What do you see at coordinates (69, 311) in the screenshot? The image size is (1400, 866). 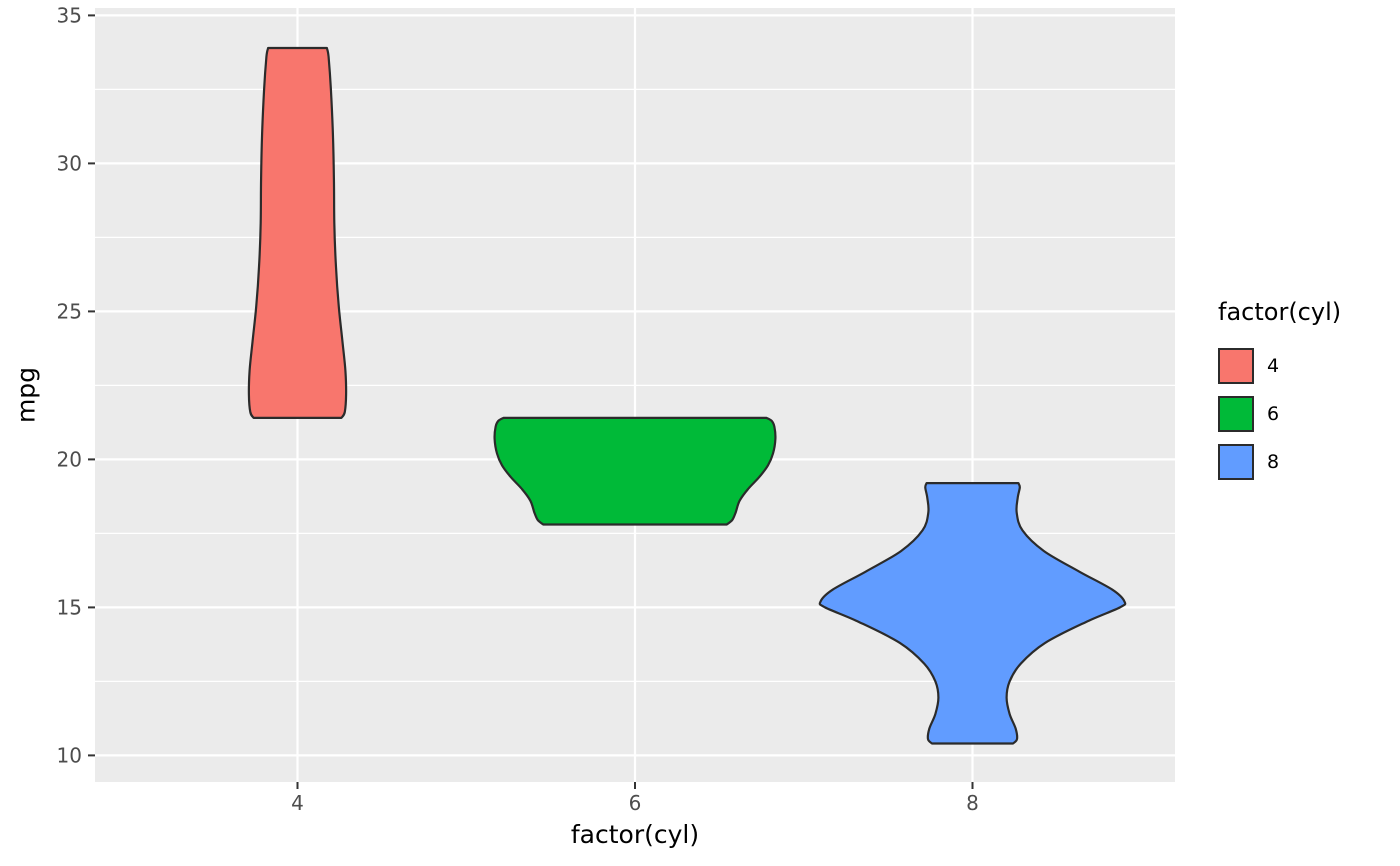 I see `y-tick-label: 25` at bounding box center [69, 311].